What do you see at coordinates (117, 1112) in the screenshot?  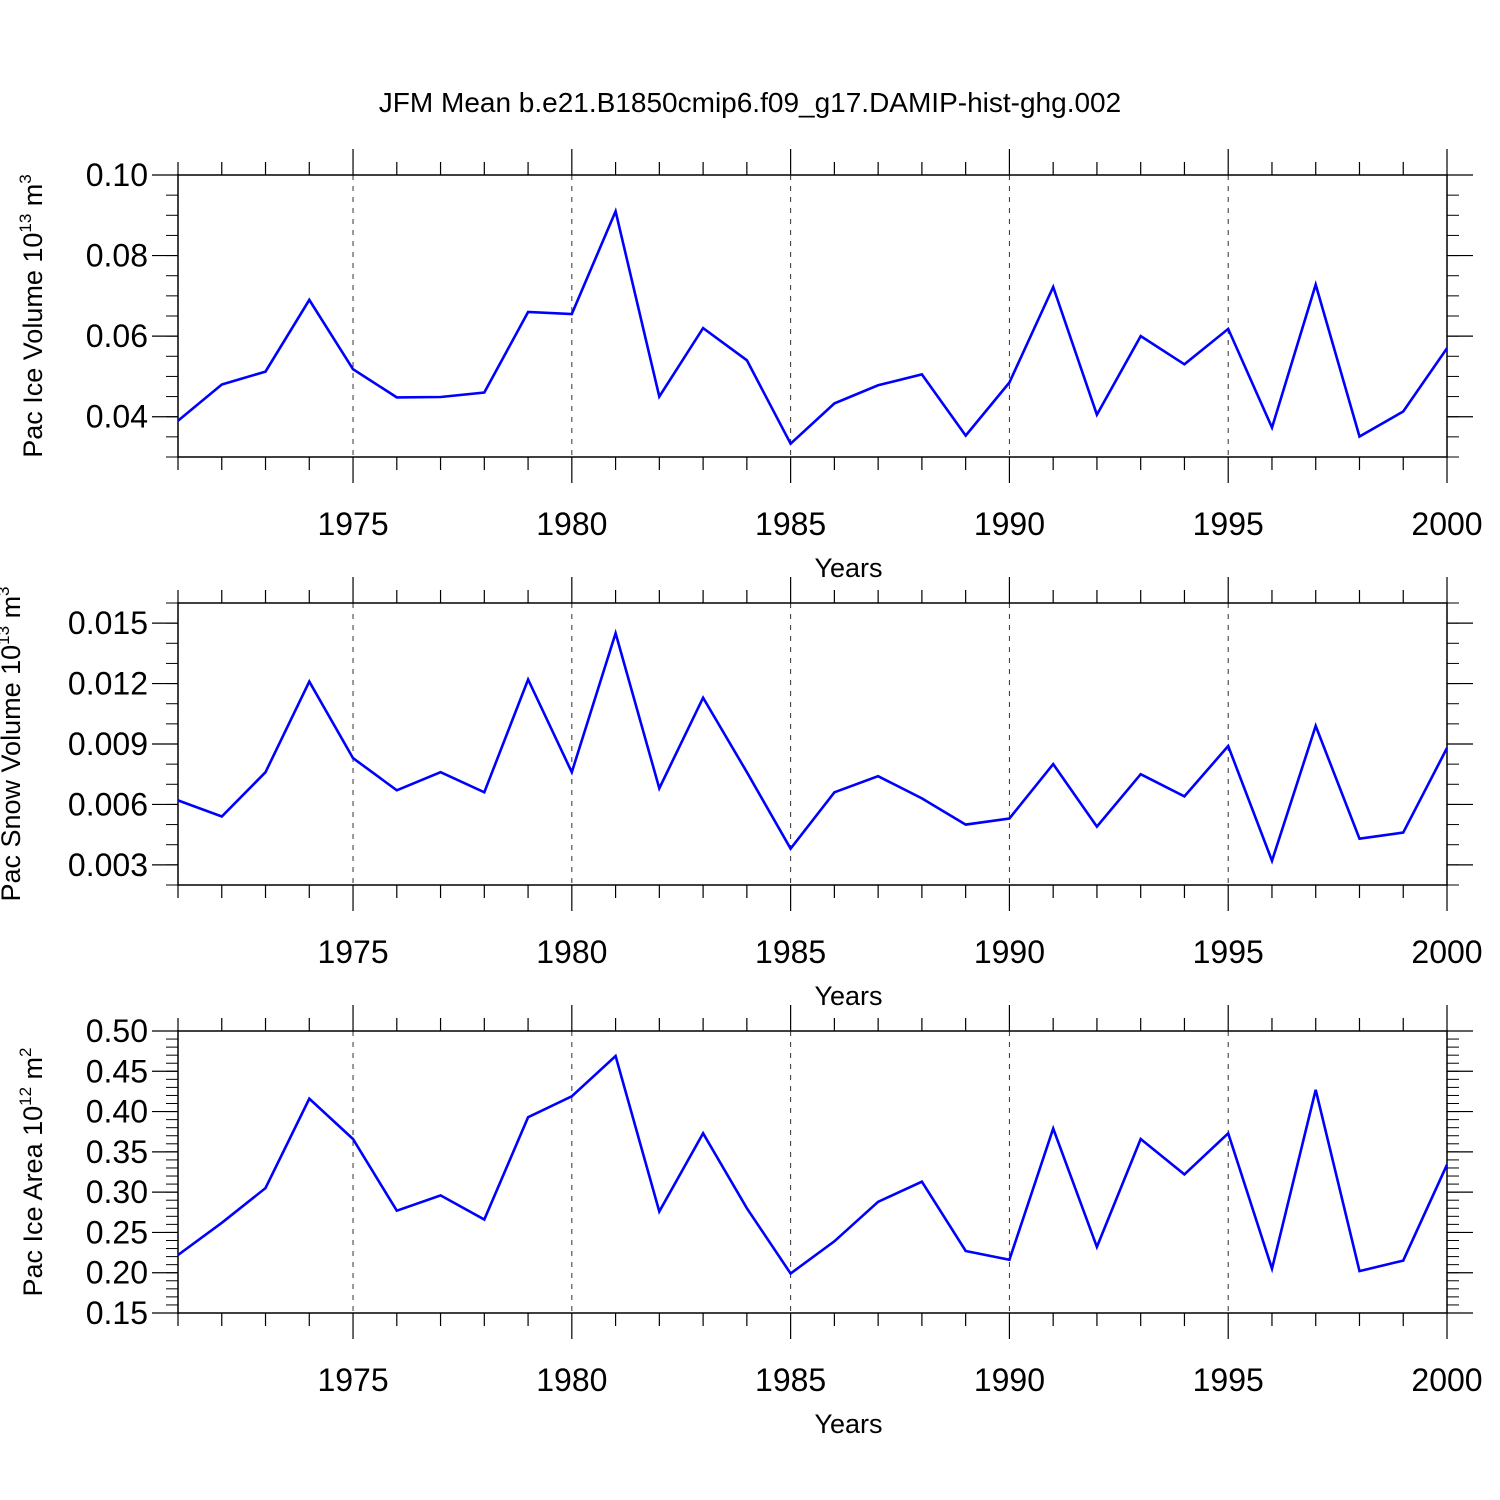 I see `y-tick-label: 0.40` at bounding box center [117, 1112].